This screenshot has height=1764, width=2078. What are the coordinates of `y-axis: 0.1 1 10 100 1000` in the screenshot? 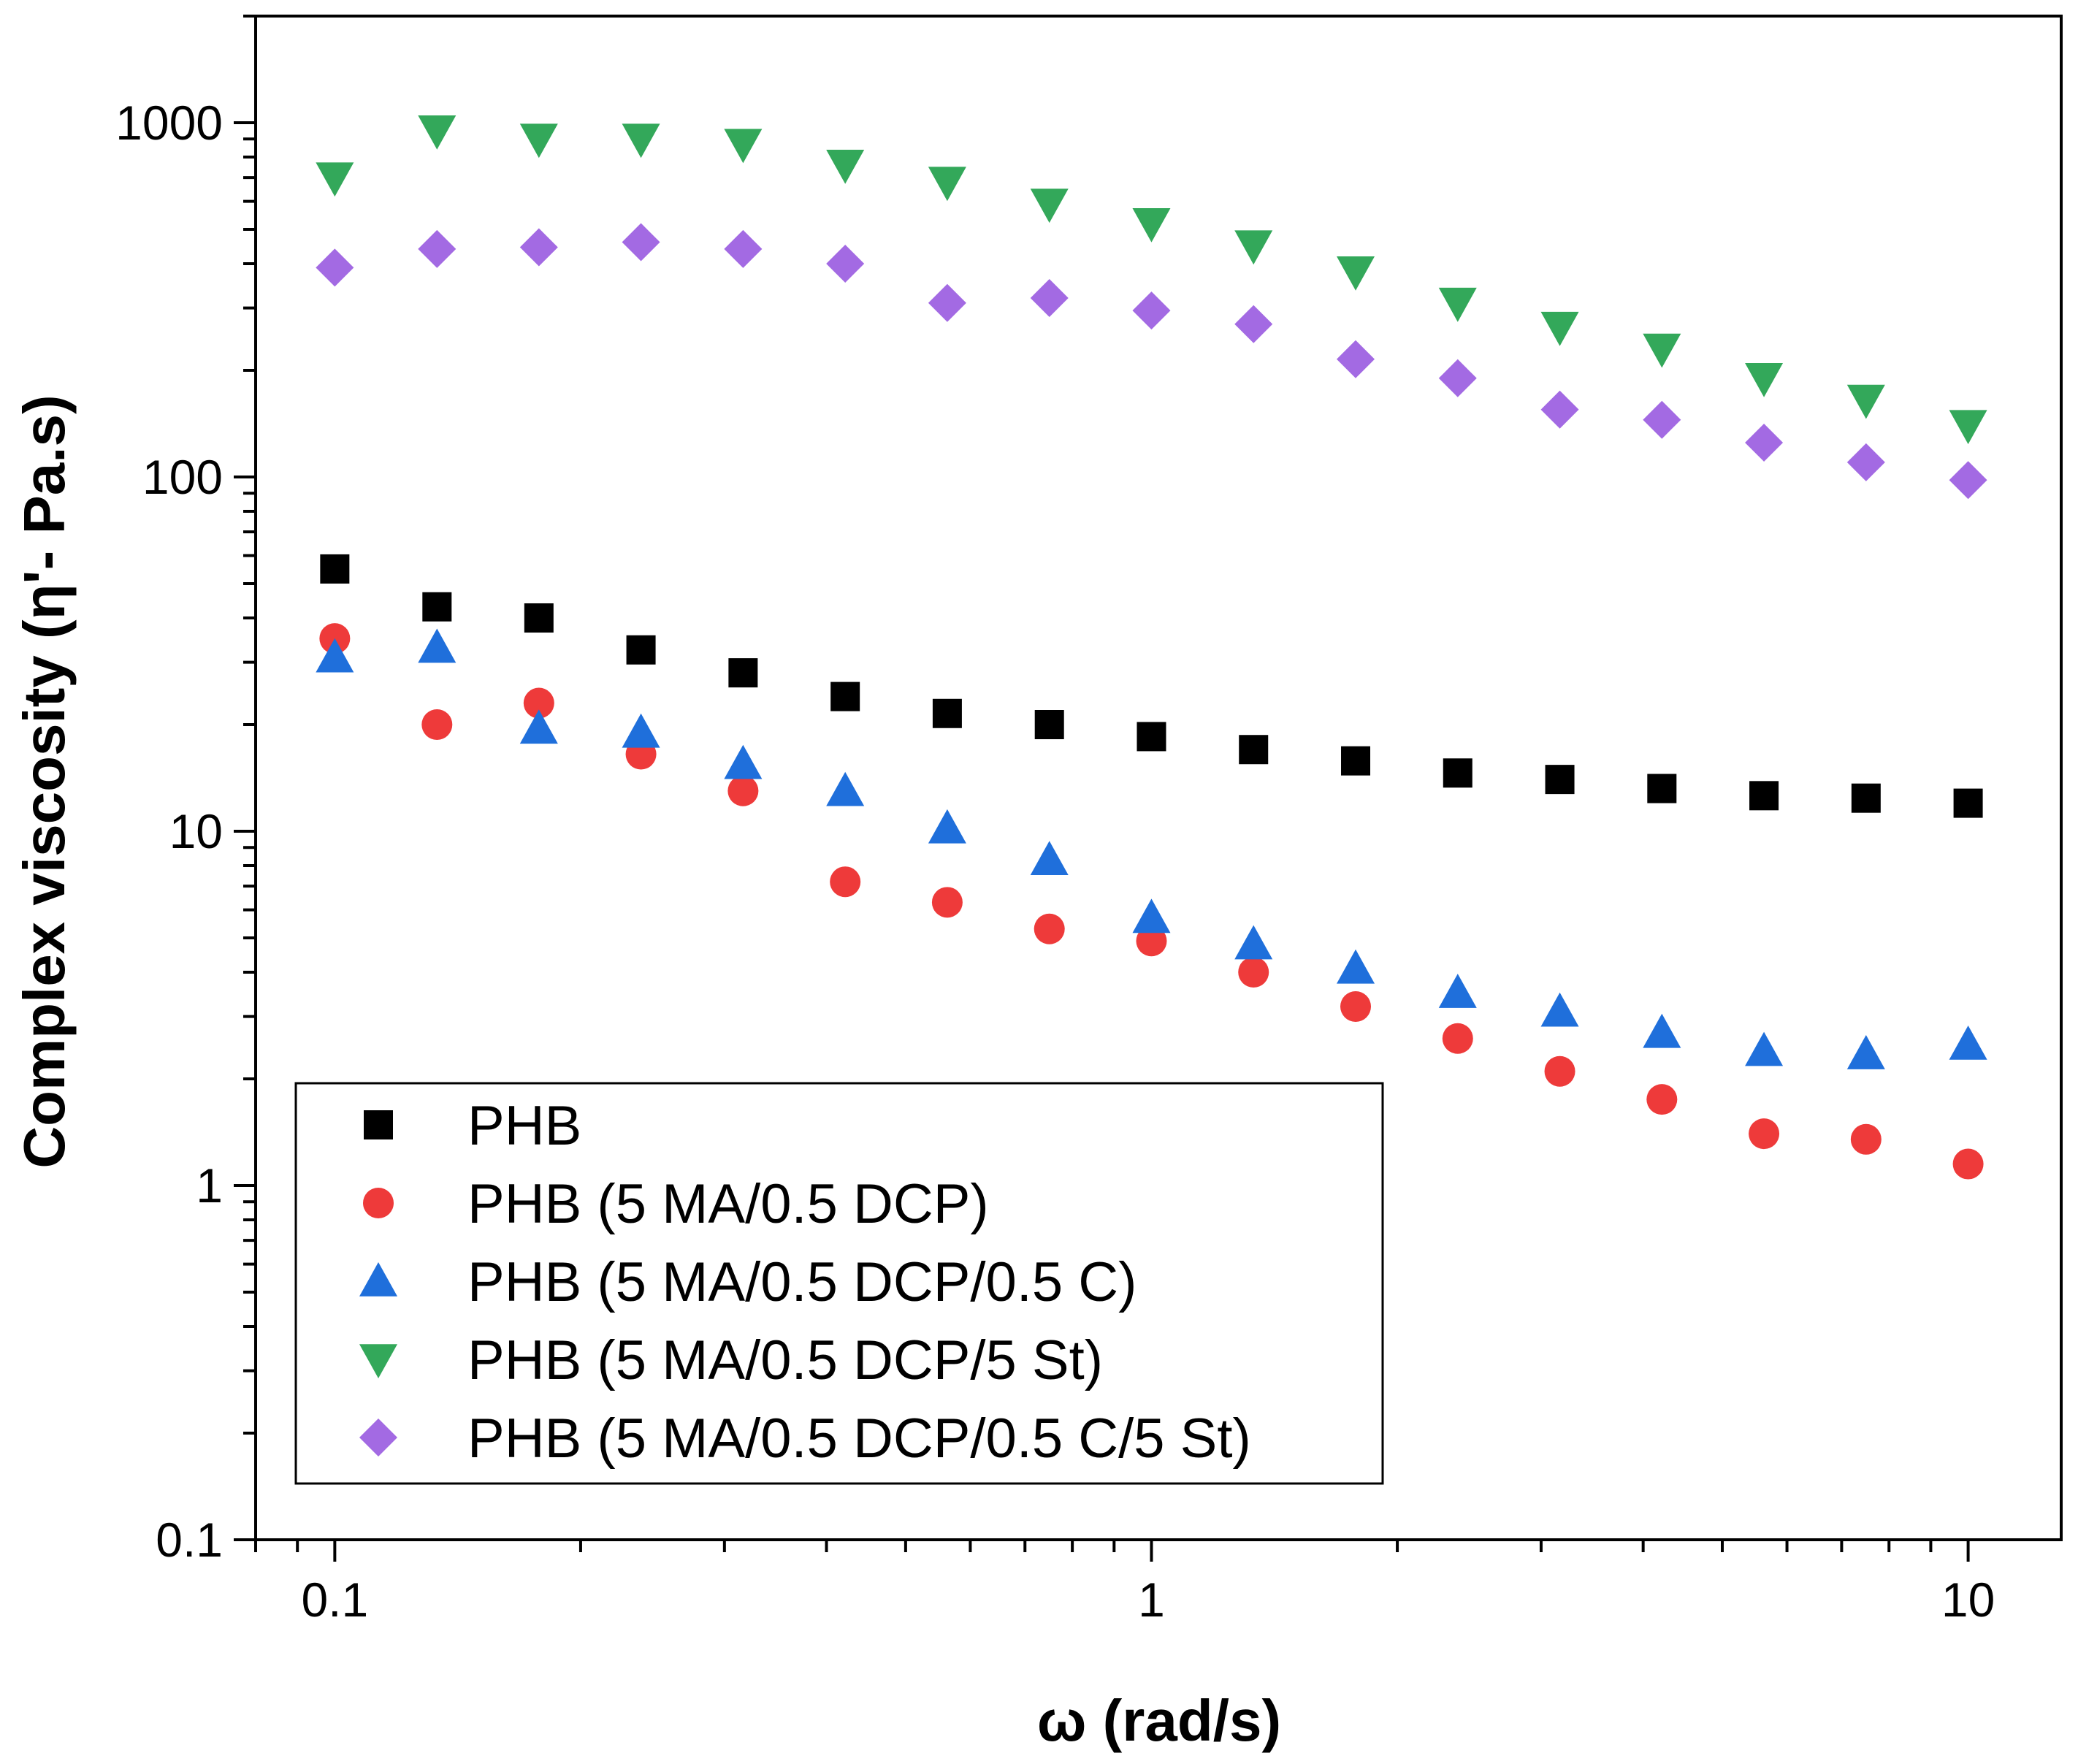 It's located at (185, 791).